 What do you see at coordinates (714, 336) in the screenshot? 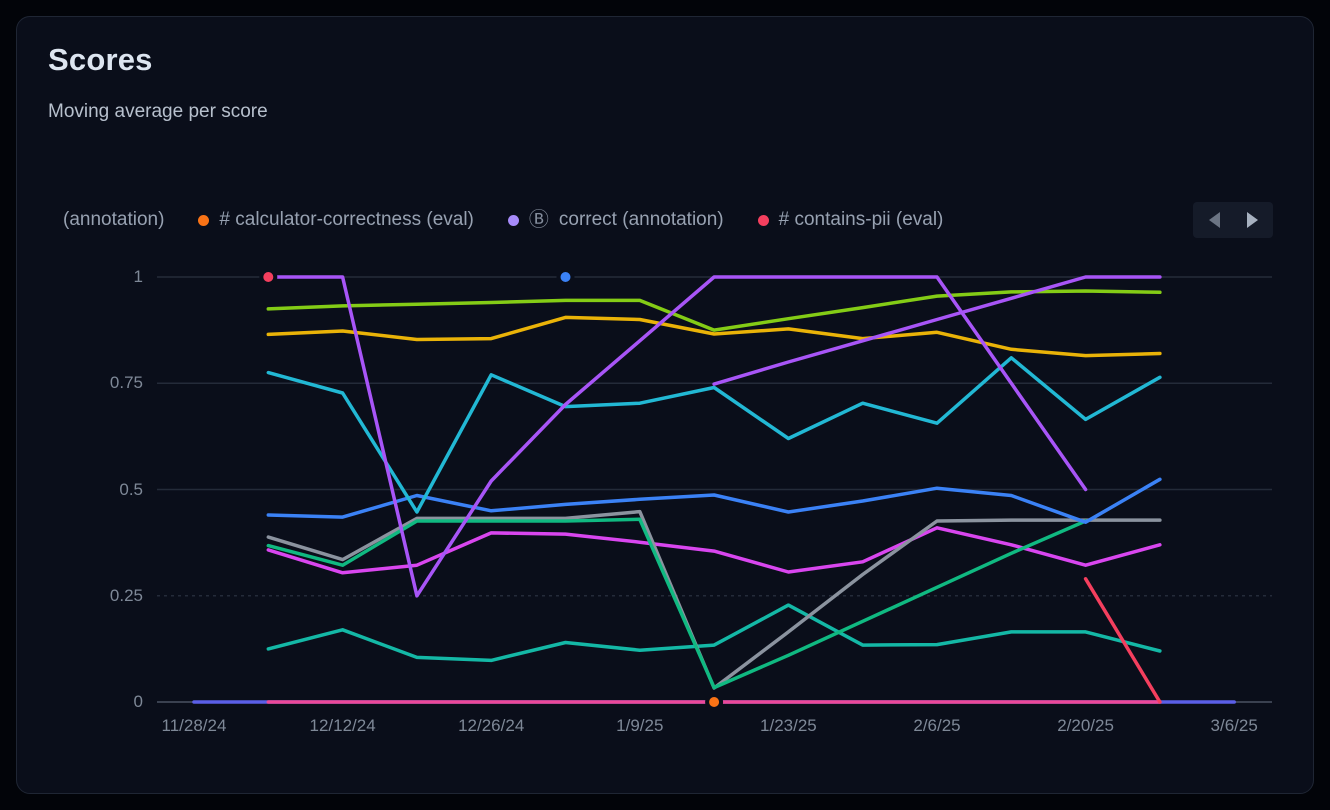
I see `series-line-series-amber` at bounding box center [714, 336].